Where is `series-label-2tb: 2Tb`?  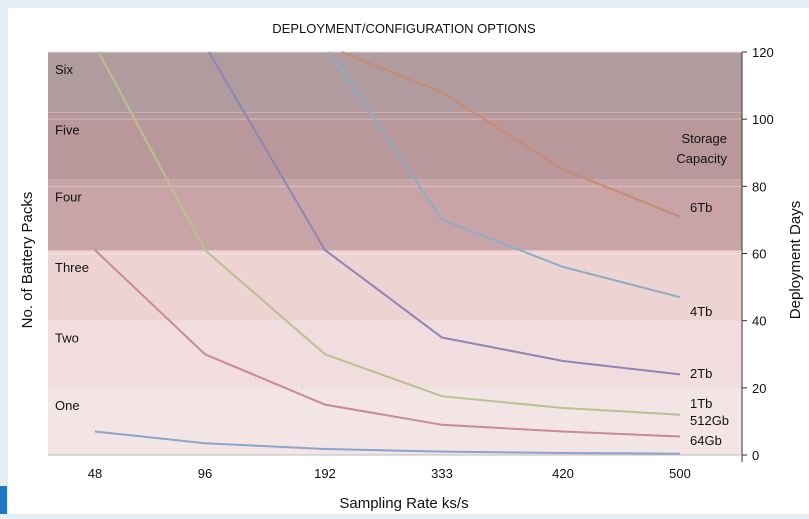 series-label-2tb: 2Tb is located at coordinates (701, 373).